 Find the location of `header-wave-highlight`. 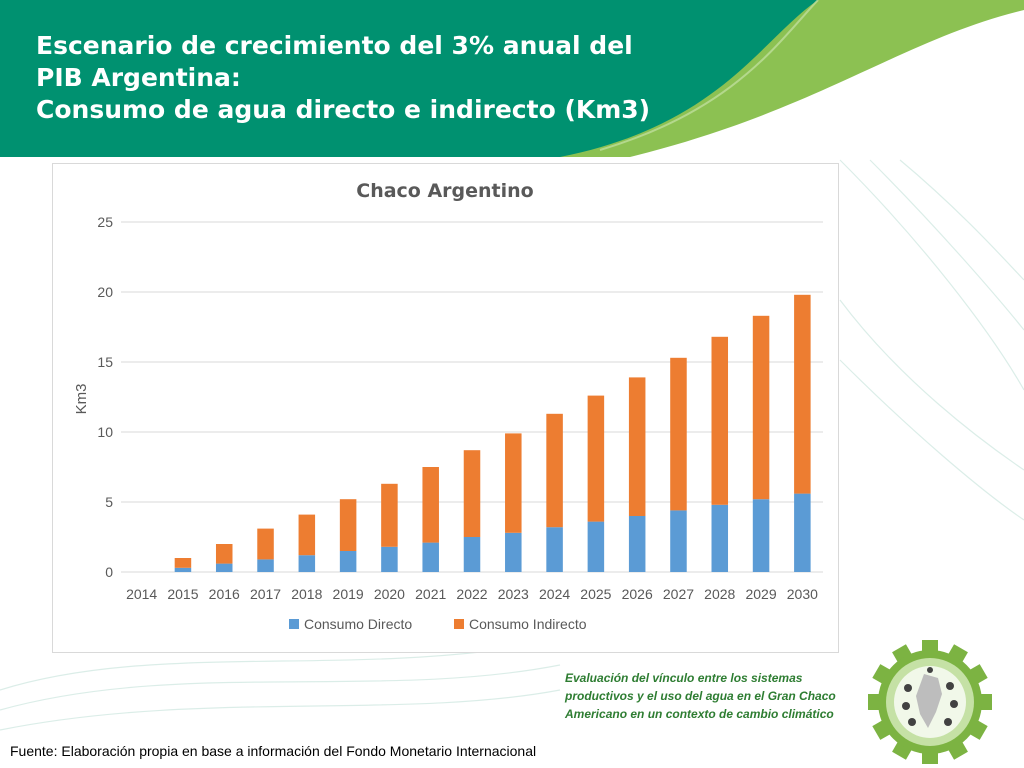

header-wave-highlight is located at coordinates (709, 75).